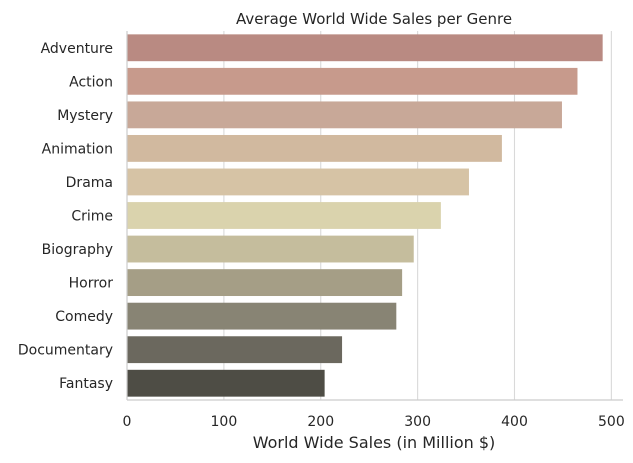 Image resolution: width=633 pixels, height=463 pixels. Describe the element at coordinates (89, 183) in the screenshot. I see `category-label-drama: Drama` at that location.